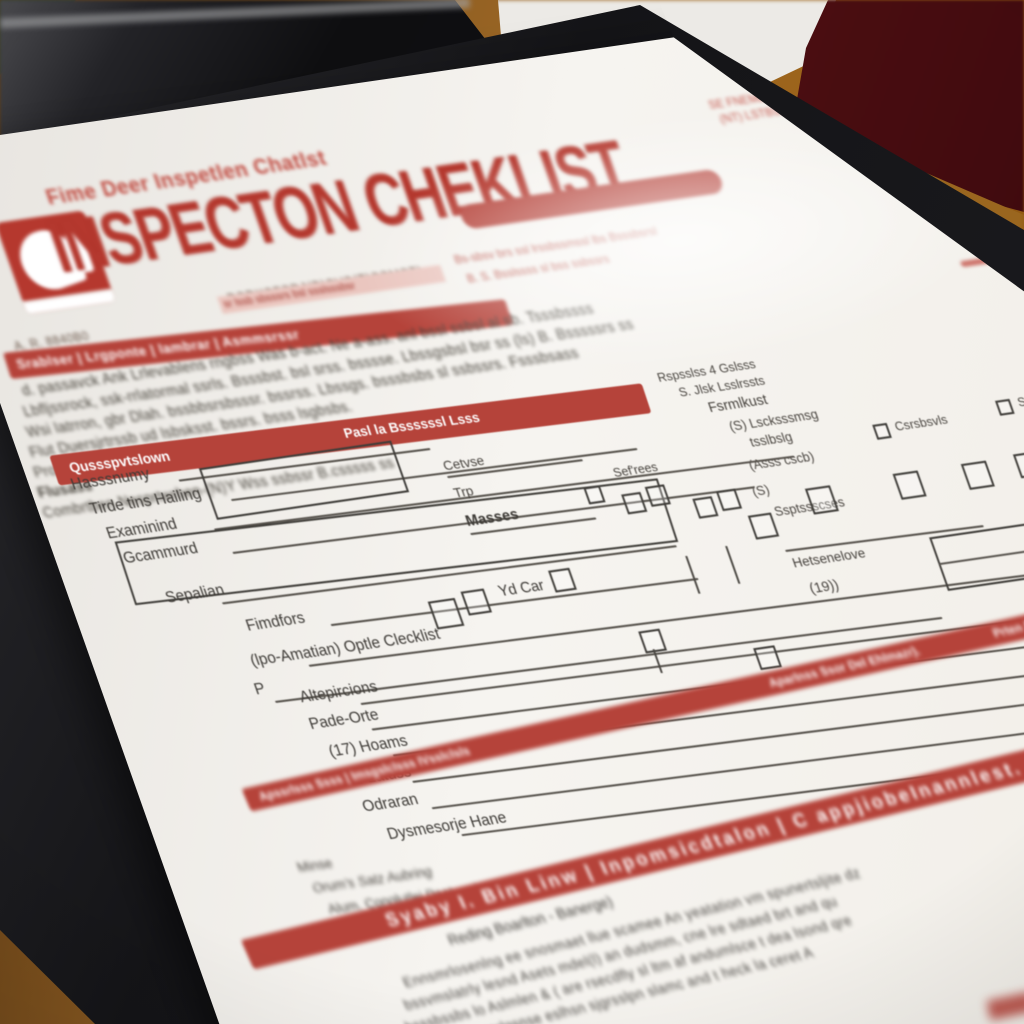 The image size is (1024, 1024). I want to click on footer-heading: Reding Boarlton - Banerge), so click(530, 922).